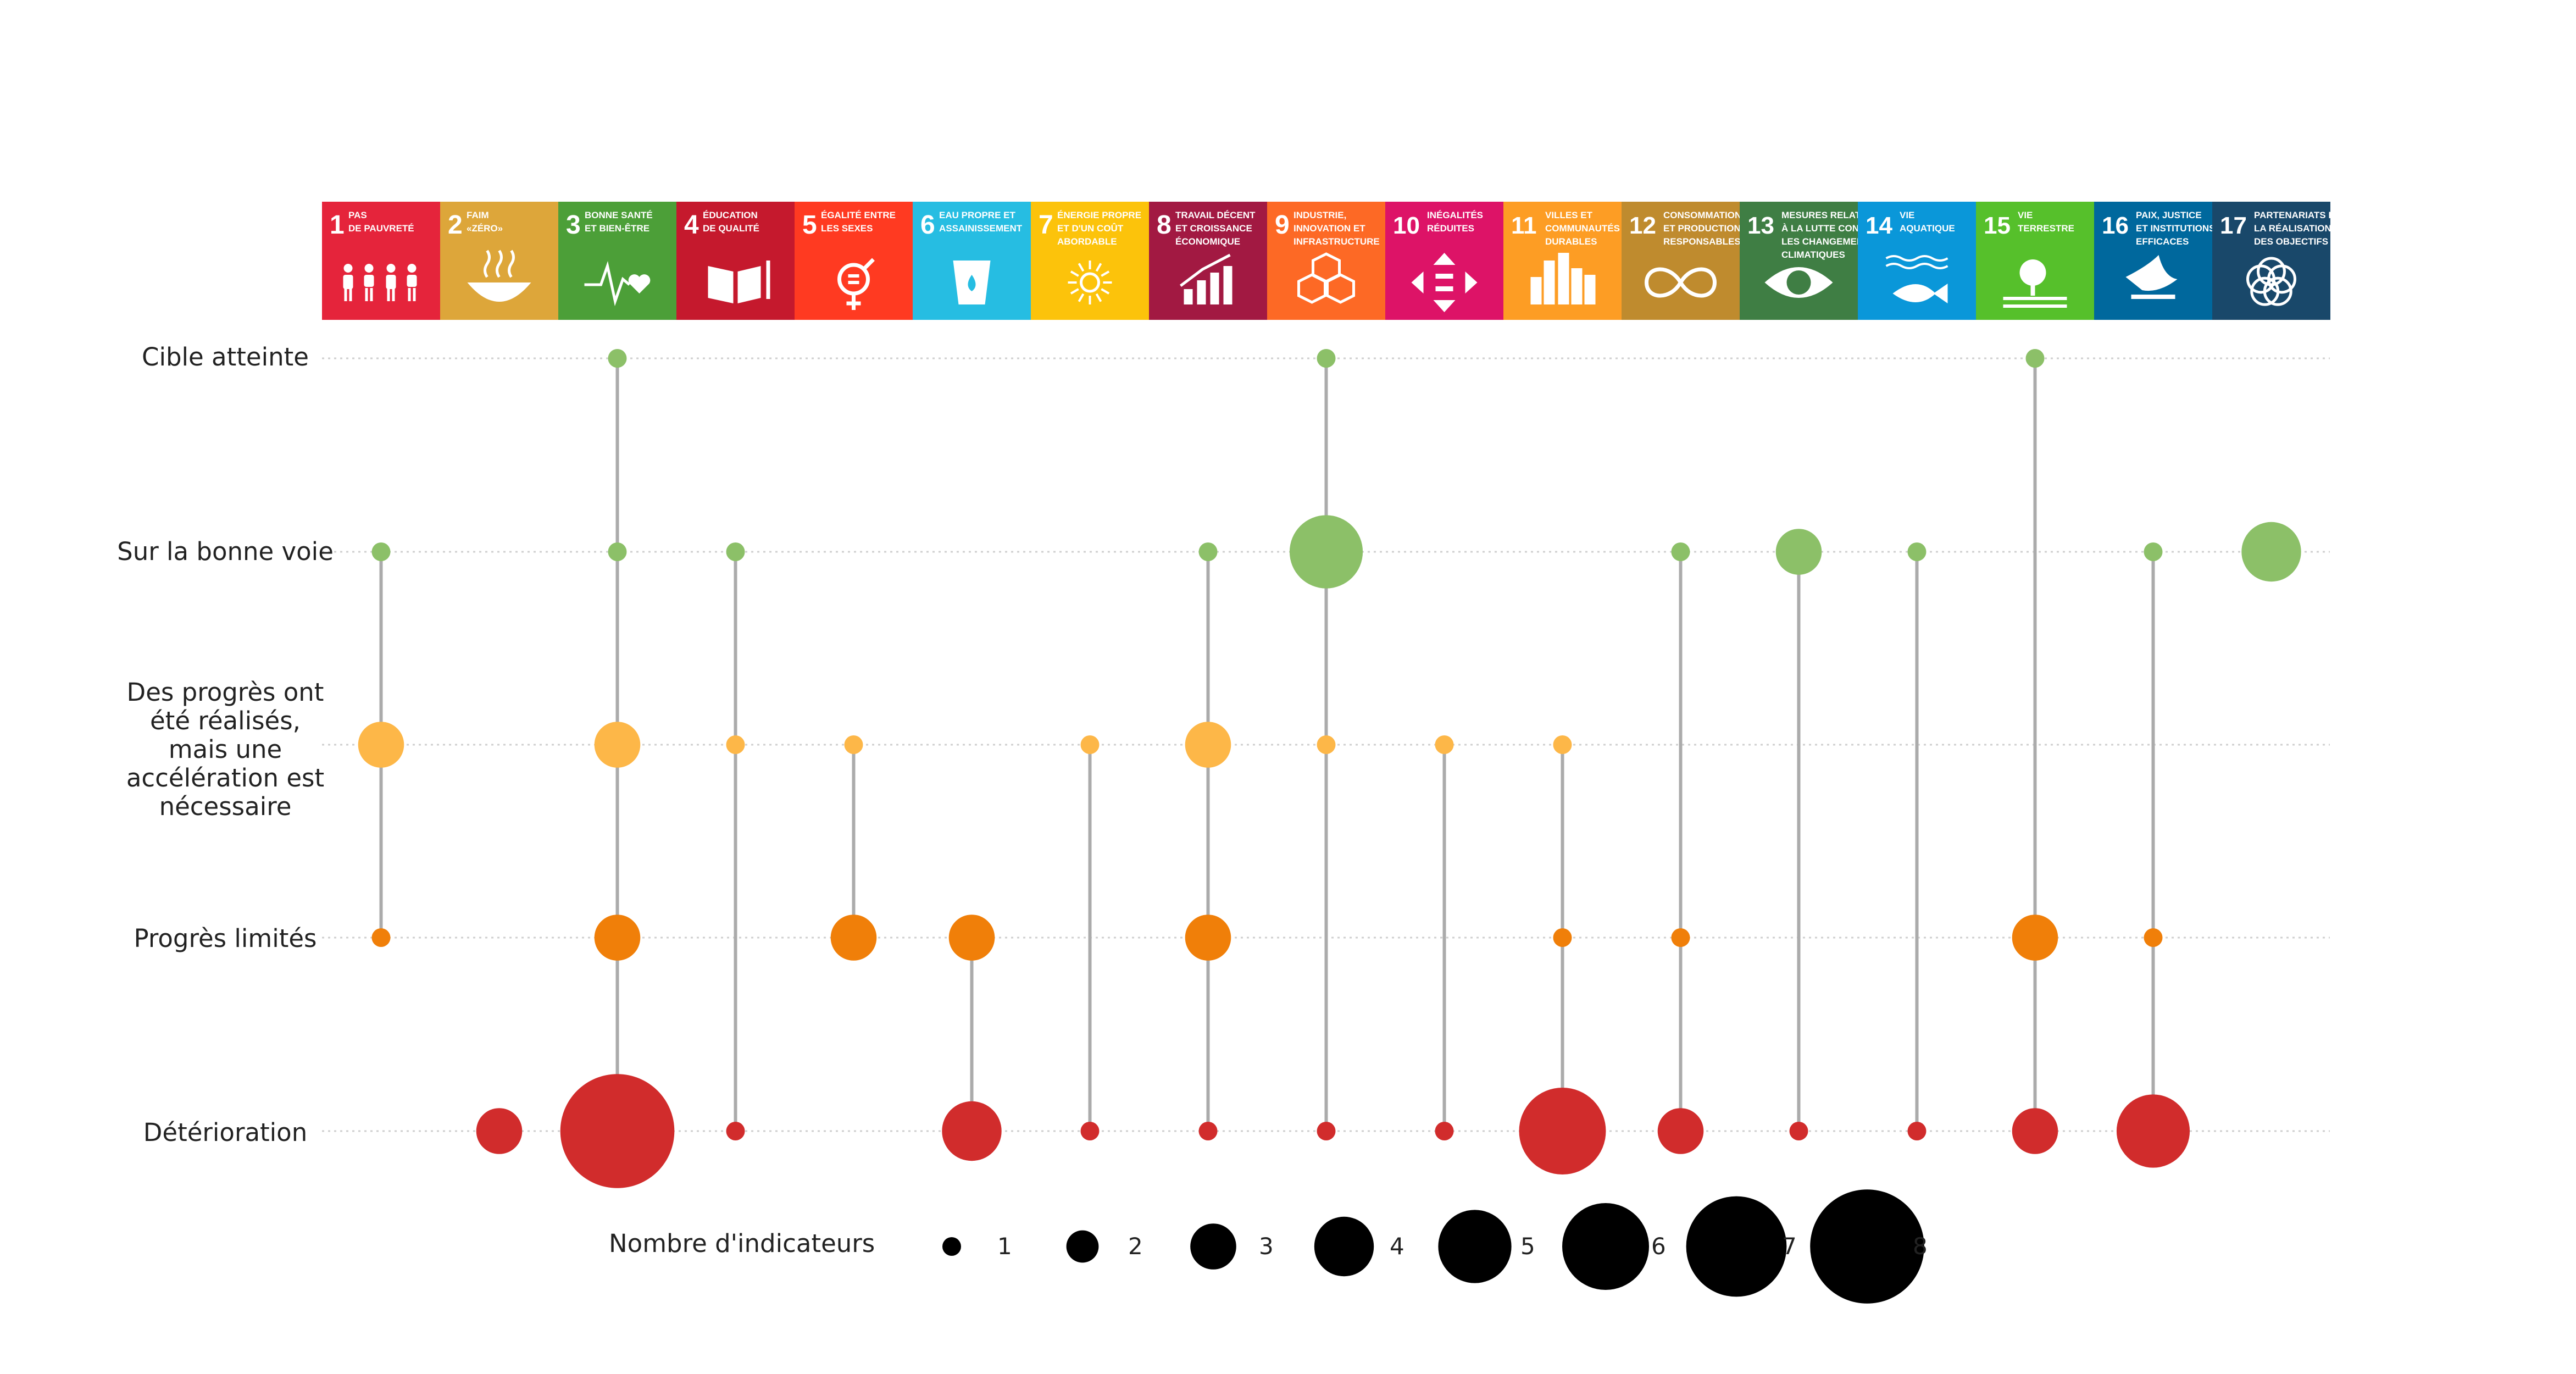 The height and width of the screenshot is (1374, 2576). I want to click on sdg-label-line: MESURES RELATIVES, so click(1831, 215).